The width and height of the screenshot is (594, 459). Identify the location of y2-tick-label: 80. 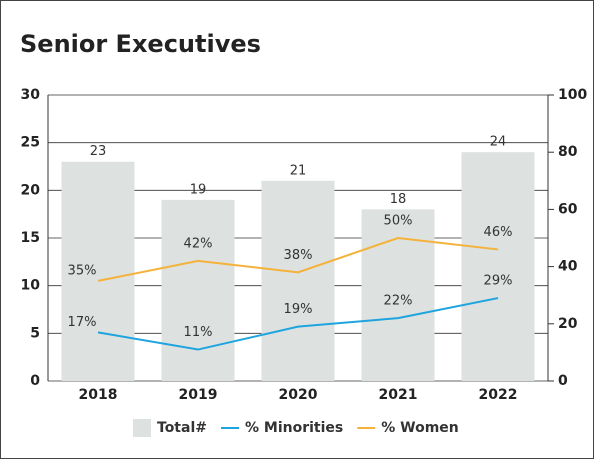
(568, 152).